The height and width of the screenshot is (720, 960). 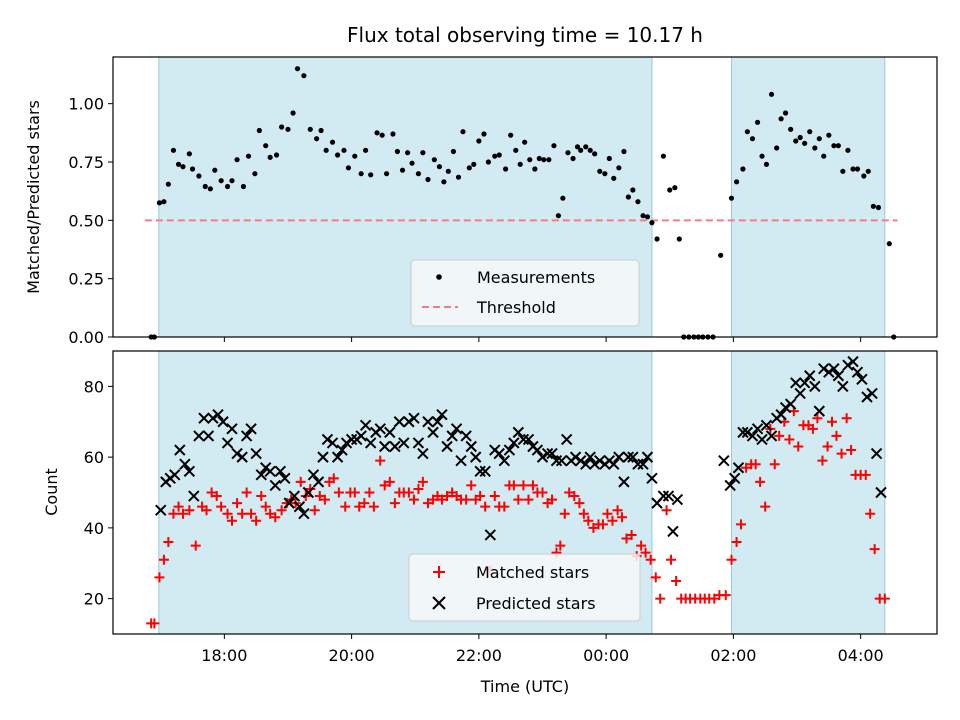 What do you see at coordinates (524, 587) in the screenshot?
I see `bottom-legend-box` at bounding box center [524, 587].